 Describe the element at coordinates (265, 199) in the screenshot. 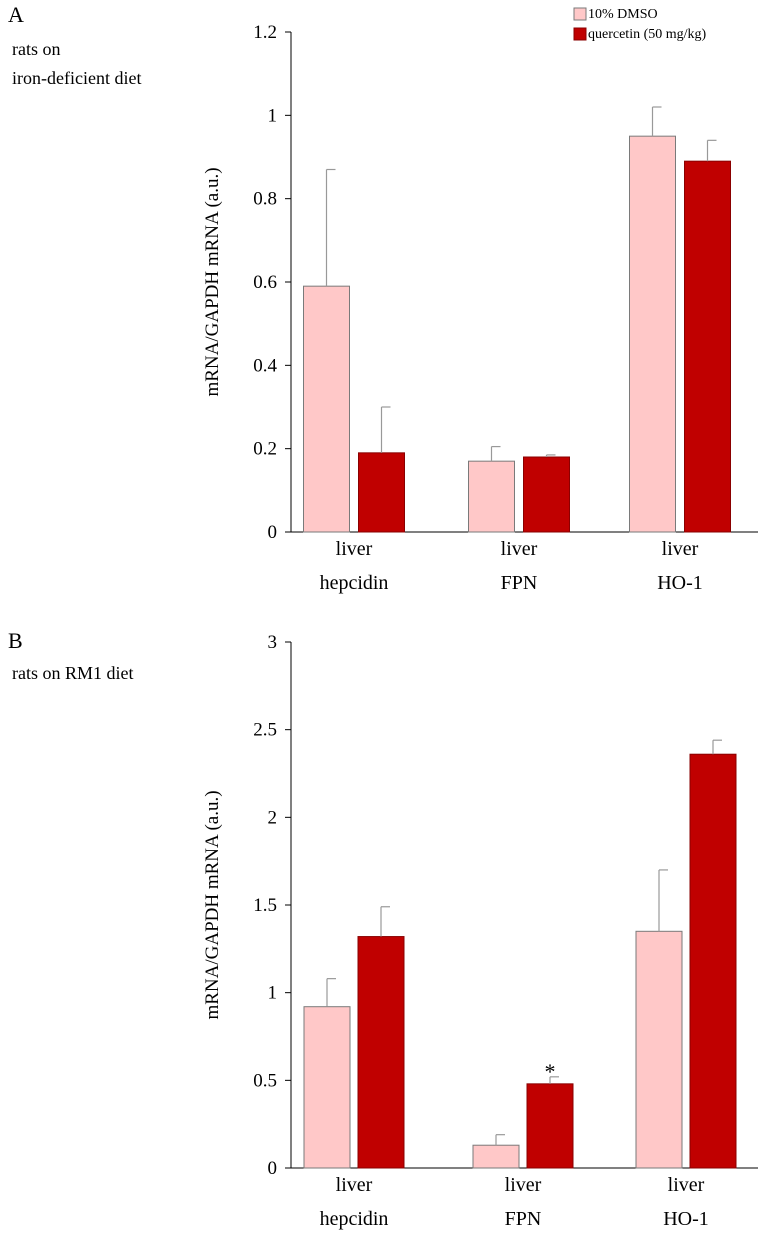

I see `y-tick-label: 0.8` at that location.